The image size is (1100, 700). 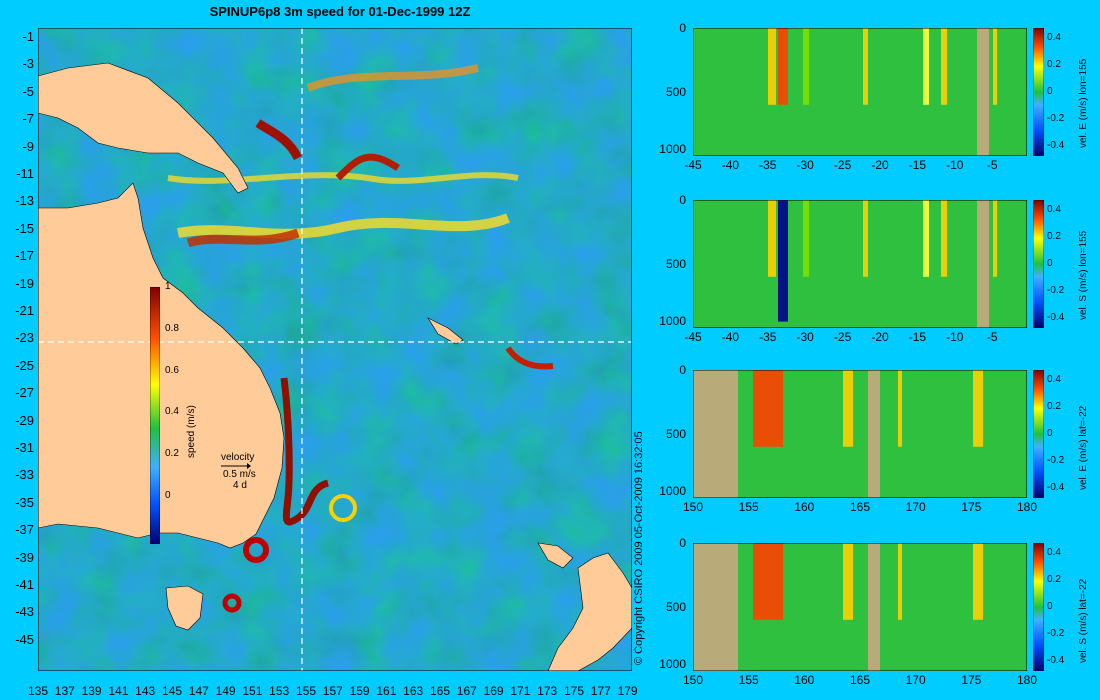 What do you see at coordinates (28, 64) in the screenshot?
I see `lat-tick-label: -3` at bounding box center [28, 64].